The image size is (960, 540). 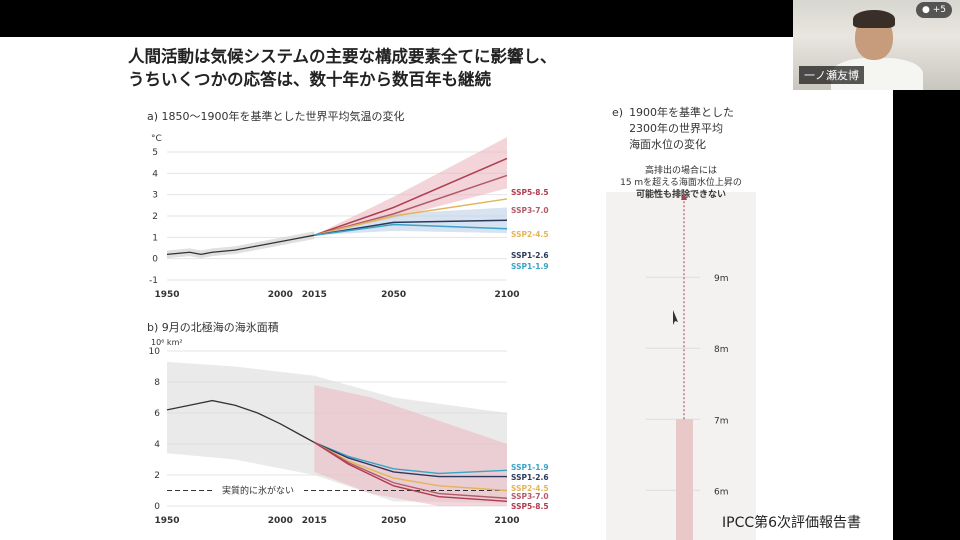 I want to click on chart-e-title-line: 1900年を基準とした, so click(x=682, y=112).